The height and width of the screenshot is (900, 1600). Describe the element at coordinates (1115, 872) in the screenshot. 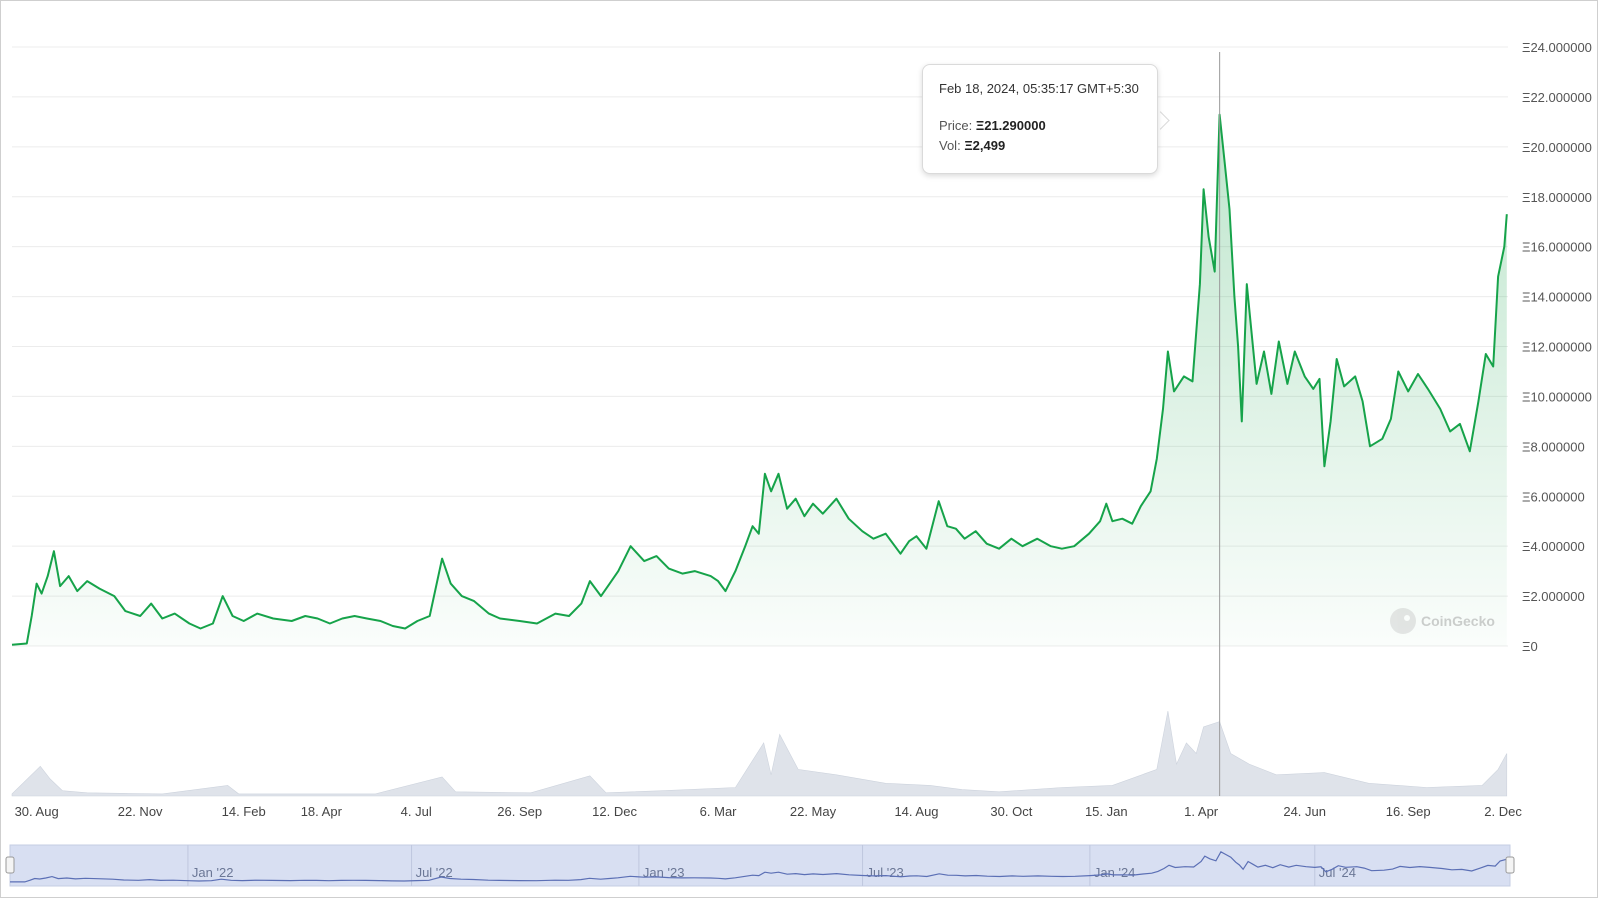

I see `navigator-tick-label: Jan '24` at that location.